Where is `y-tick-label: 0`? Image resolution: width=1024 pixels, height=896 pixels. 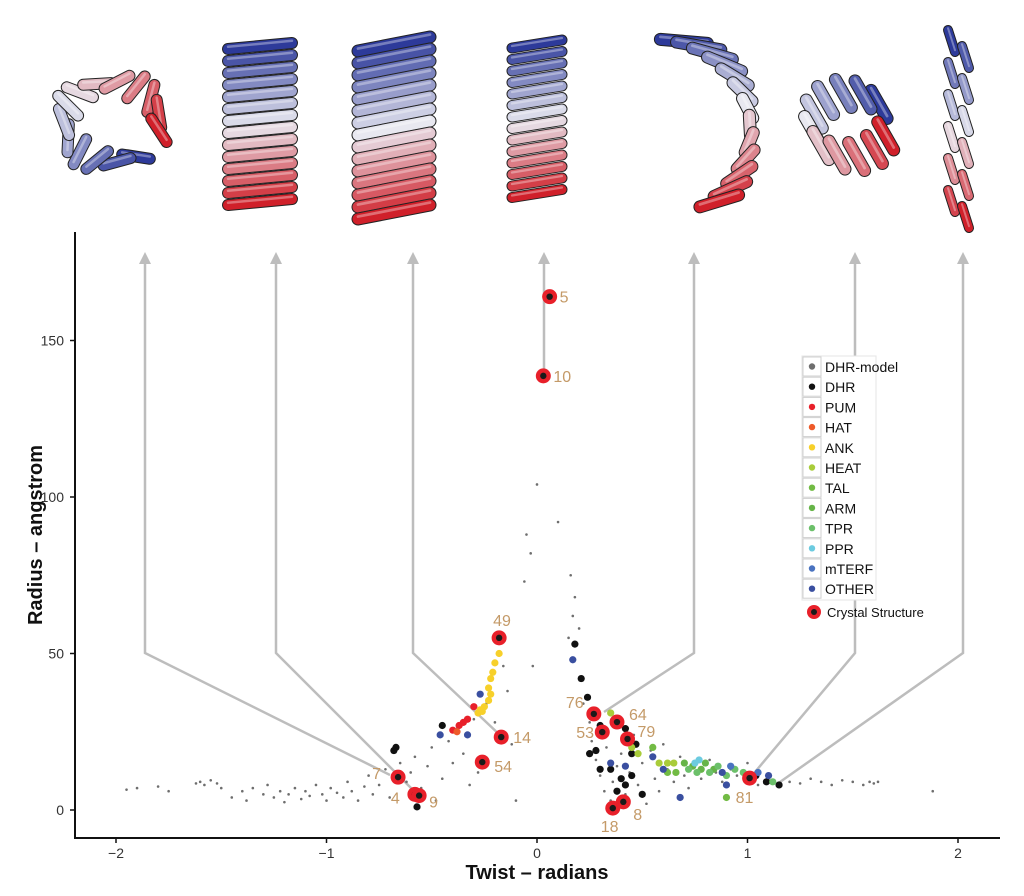
y-tick-label: 0 is located at coordinates (60, 810).